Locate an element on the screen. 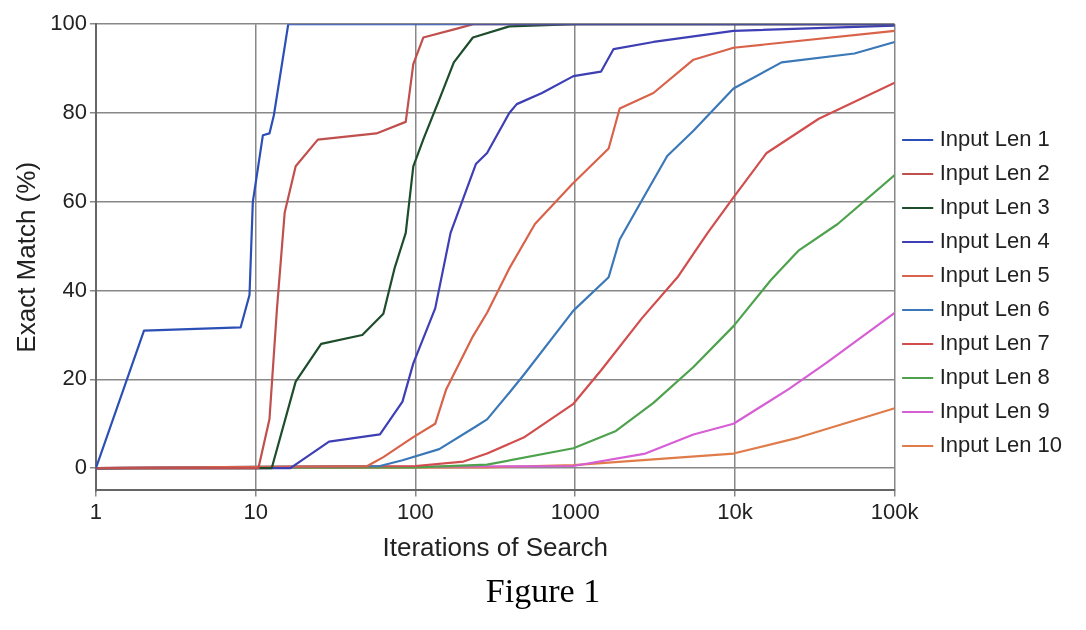  y-tick-label: 0 is located at coordinates (80, 467).